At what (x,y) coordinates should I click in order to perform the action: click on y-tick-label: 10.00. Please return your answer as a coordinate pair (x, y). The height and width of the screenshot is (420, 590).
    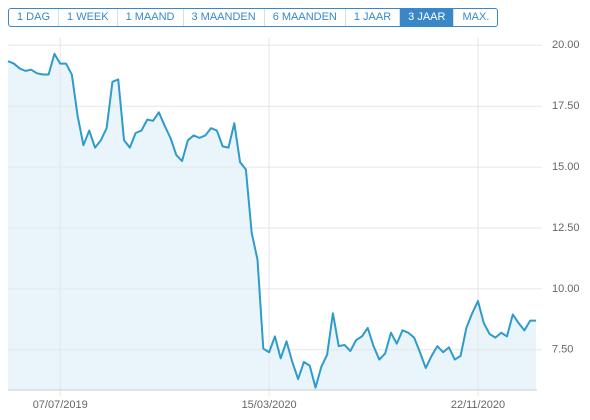
    Looking at the image, I should click on (566, 289).